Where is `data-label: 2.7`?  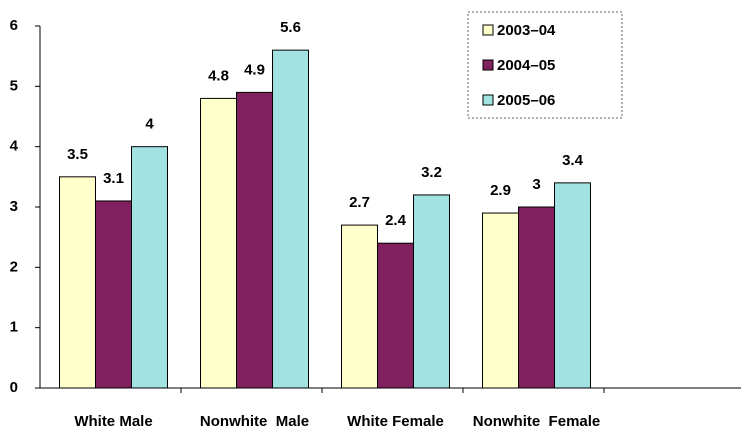
data-label: 2.7 is located at coordinates (359, 202).